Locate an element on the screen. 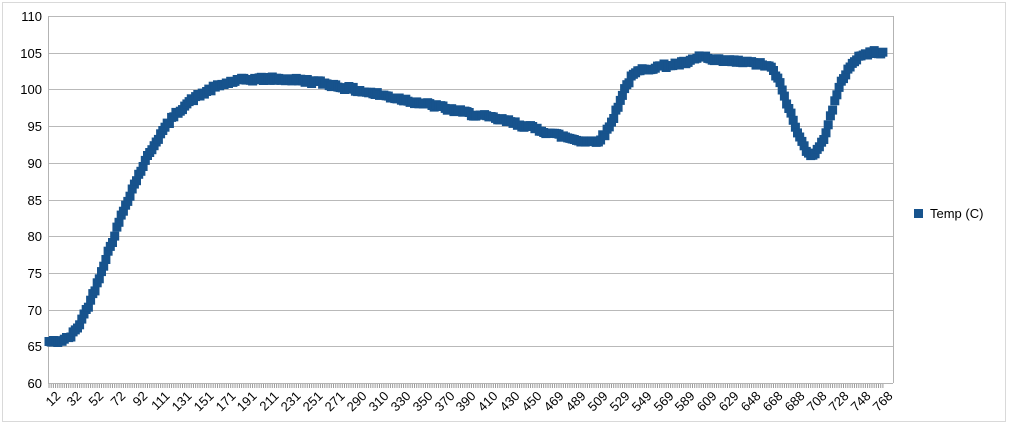  y-tick-label: 70 is located at coordinates (35, 310).